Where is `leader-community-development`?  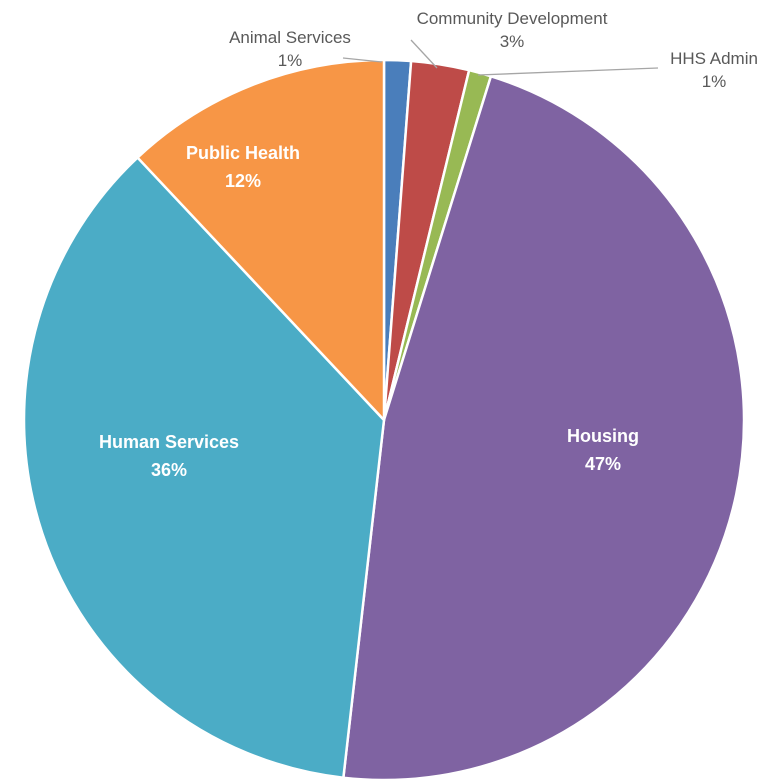 leader-community-development is located at coordinates (424, 54).